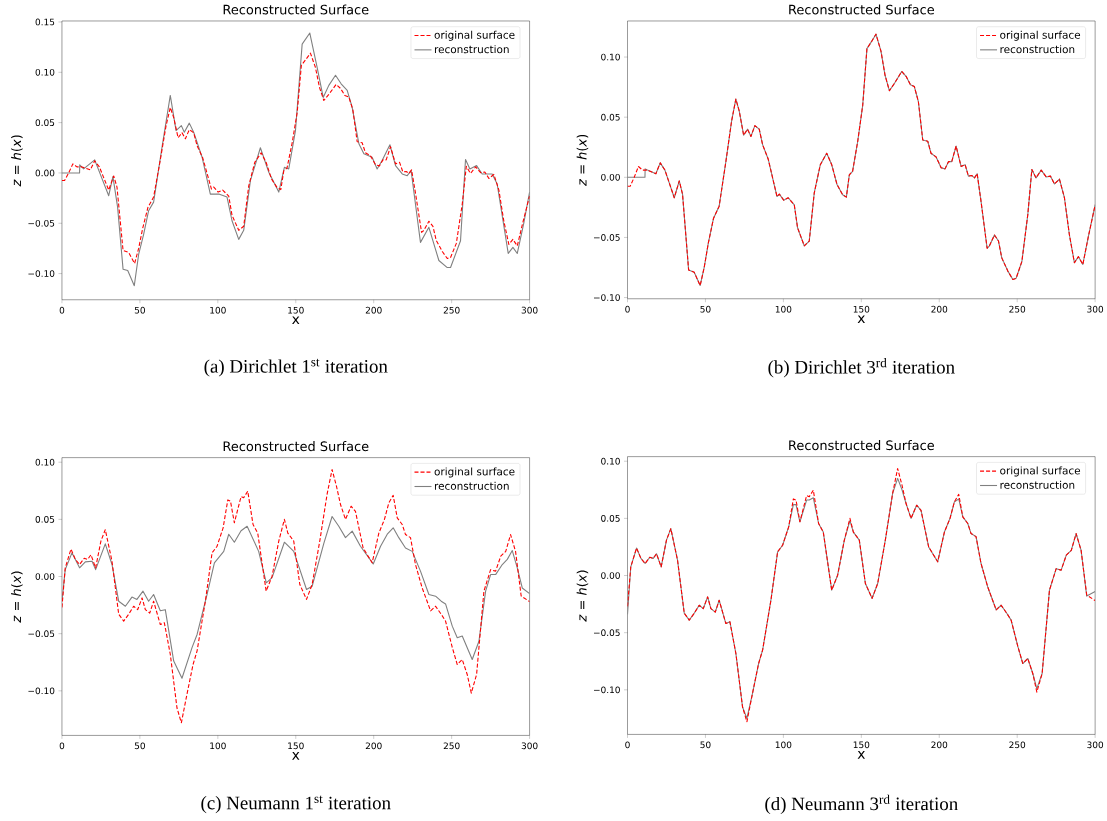  What do you see at coordinates (861, 367) in the screenshot?
I see `text: (b) Dirichlet 3$^{rd}$ iteration` at bounding box center [861, 367].